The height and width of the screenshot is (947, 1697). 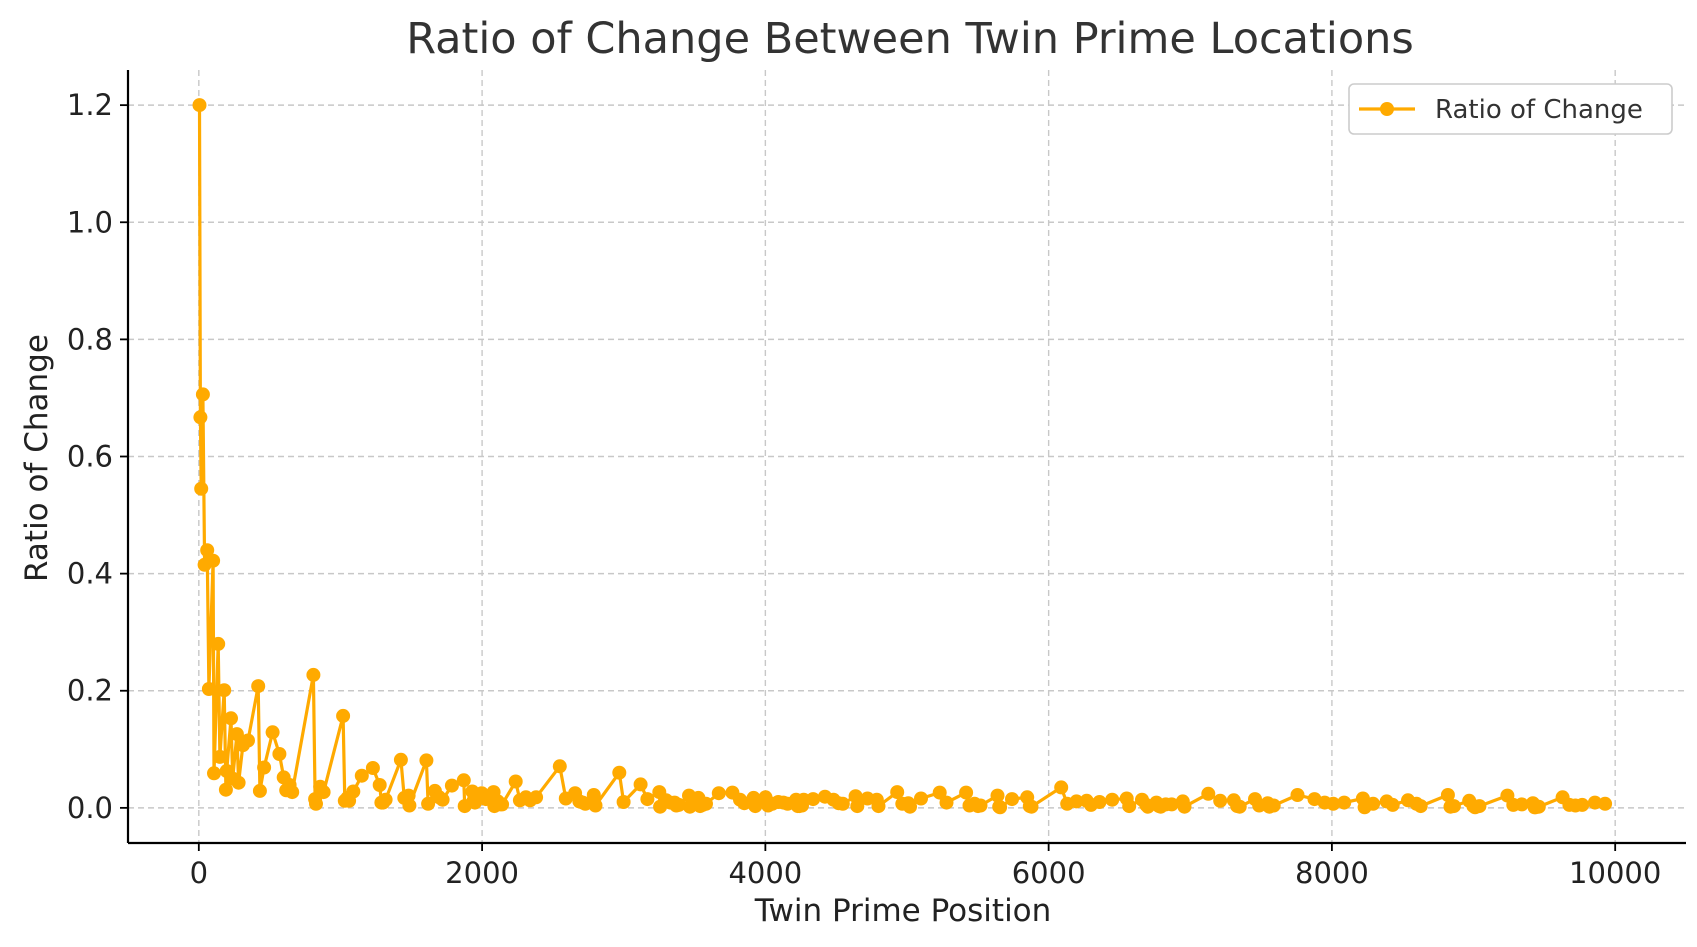 I want to click on x-tick-label: 4000, so click(x=765, y=873).